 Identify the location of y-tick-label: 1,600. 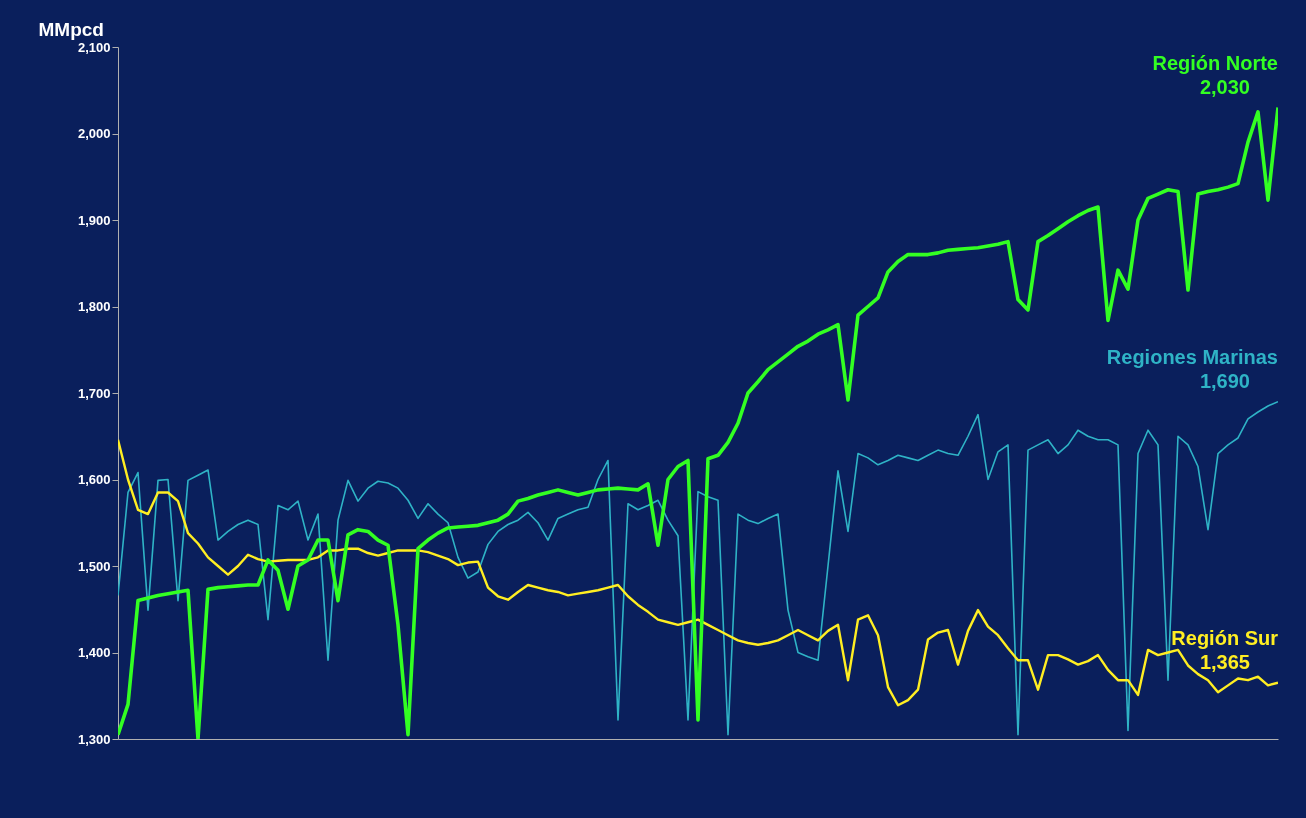
(94, 479).